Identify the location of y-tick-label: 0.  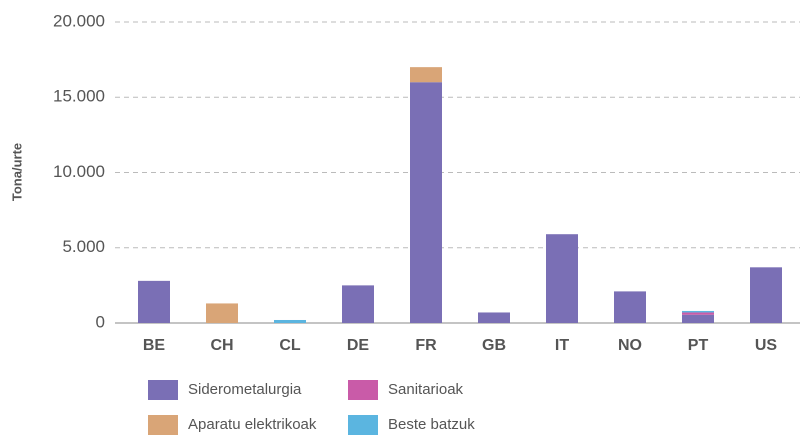
(100, 321).